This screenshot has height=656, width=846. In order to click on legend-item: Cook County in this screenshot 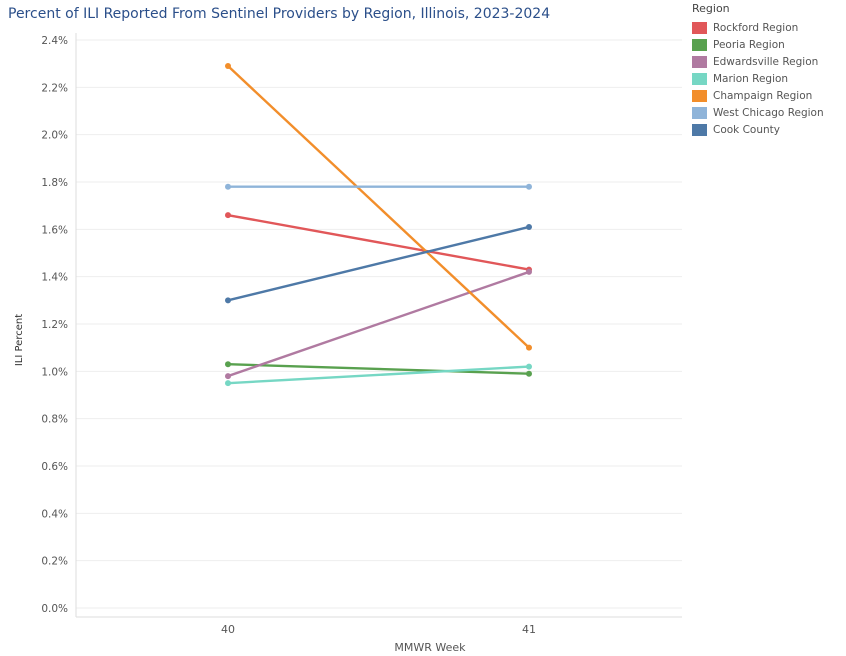, I will do `click(758, 129)`.